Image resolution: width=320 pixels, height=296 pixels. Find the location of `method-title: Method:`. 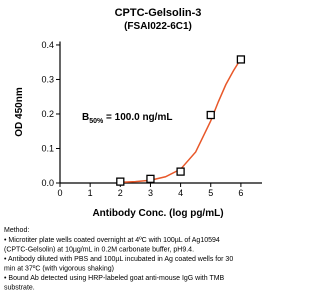

method-title: Method: is located at coordinates (16, 230).